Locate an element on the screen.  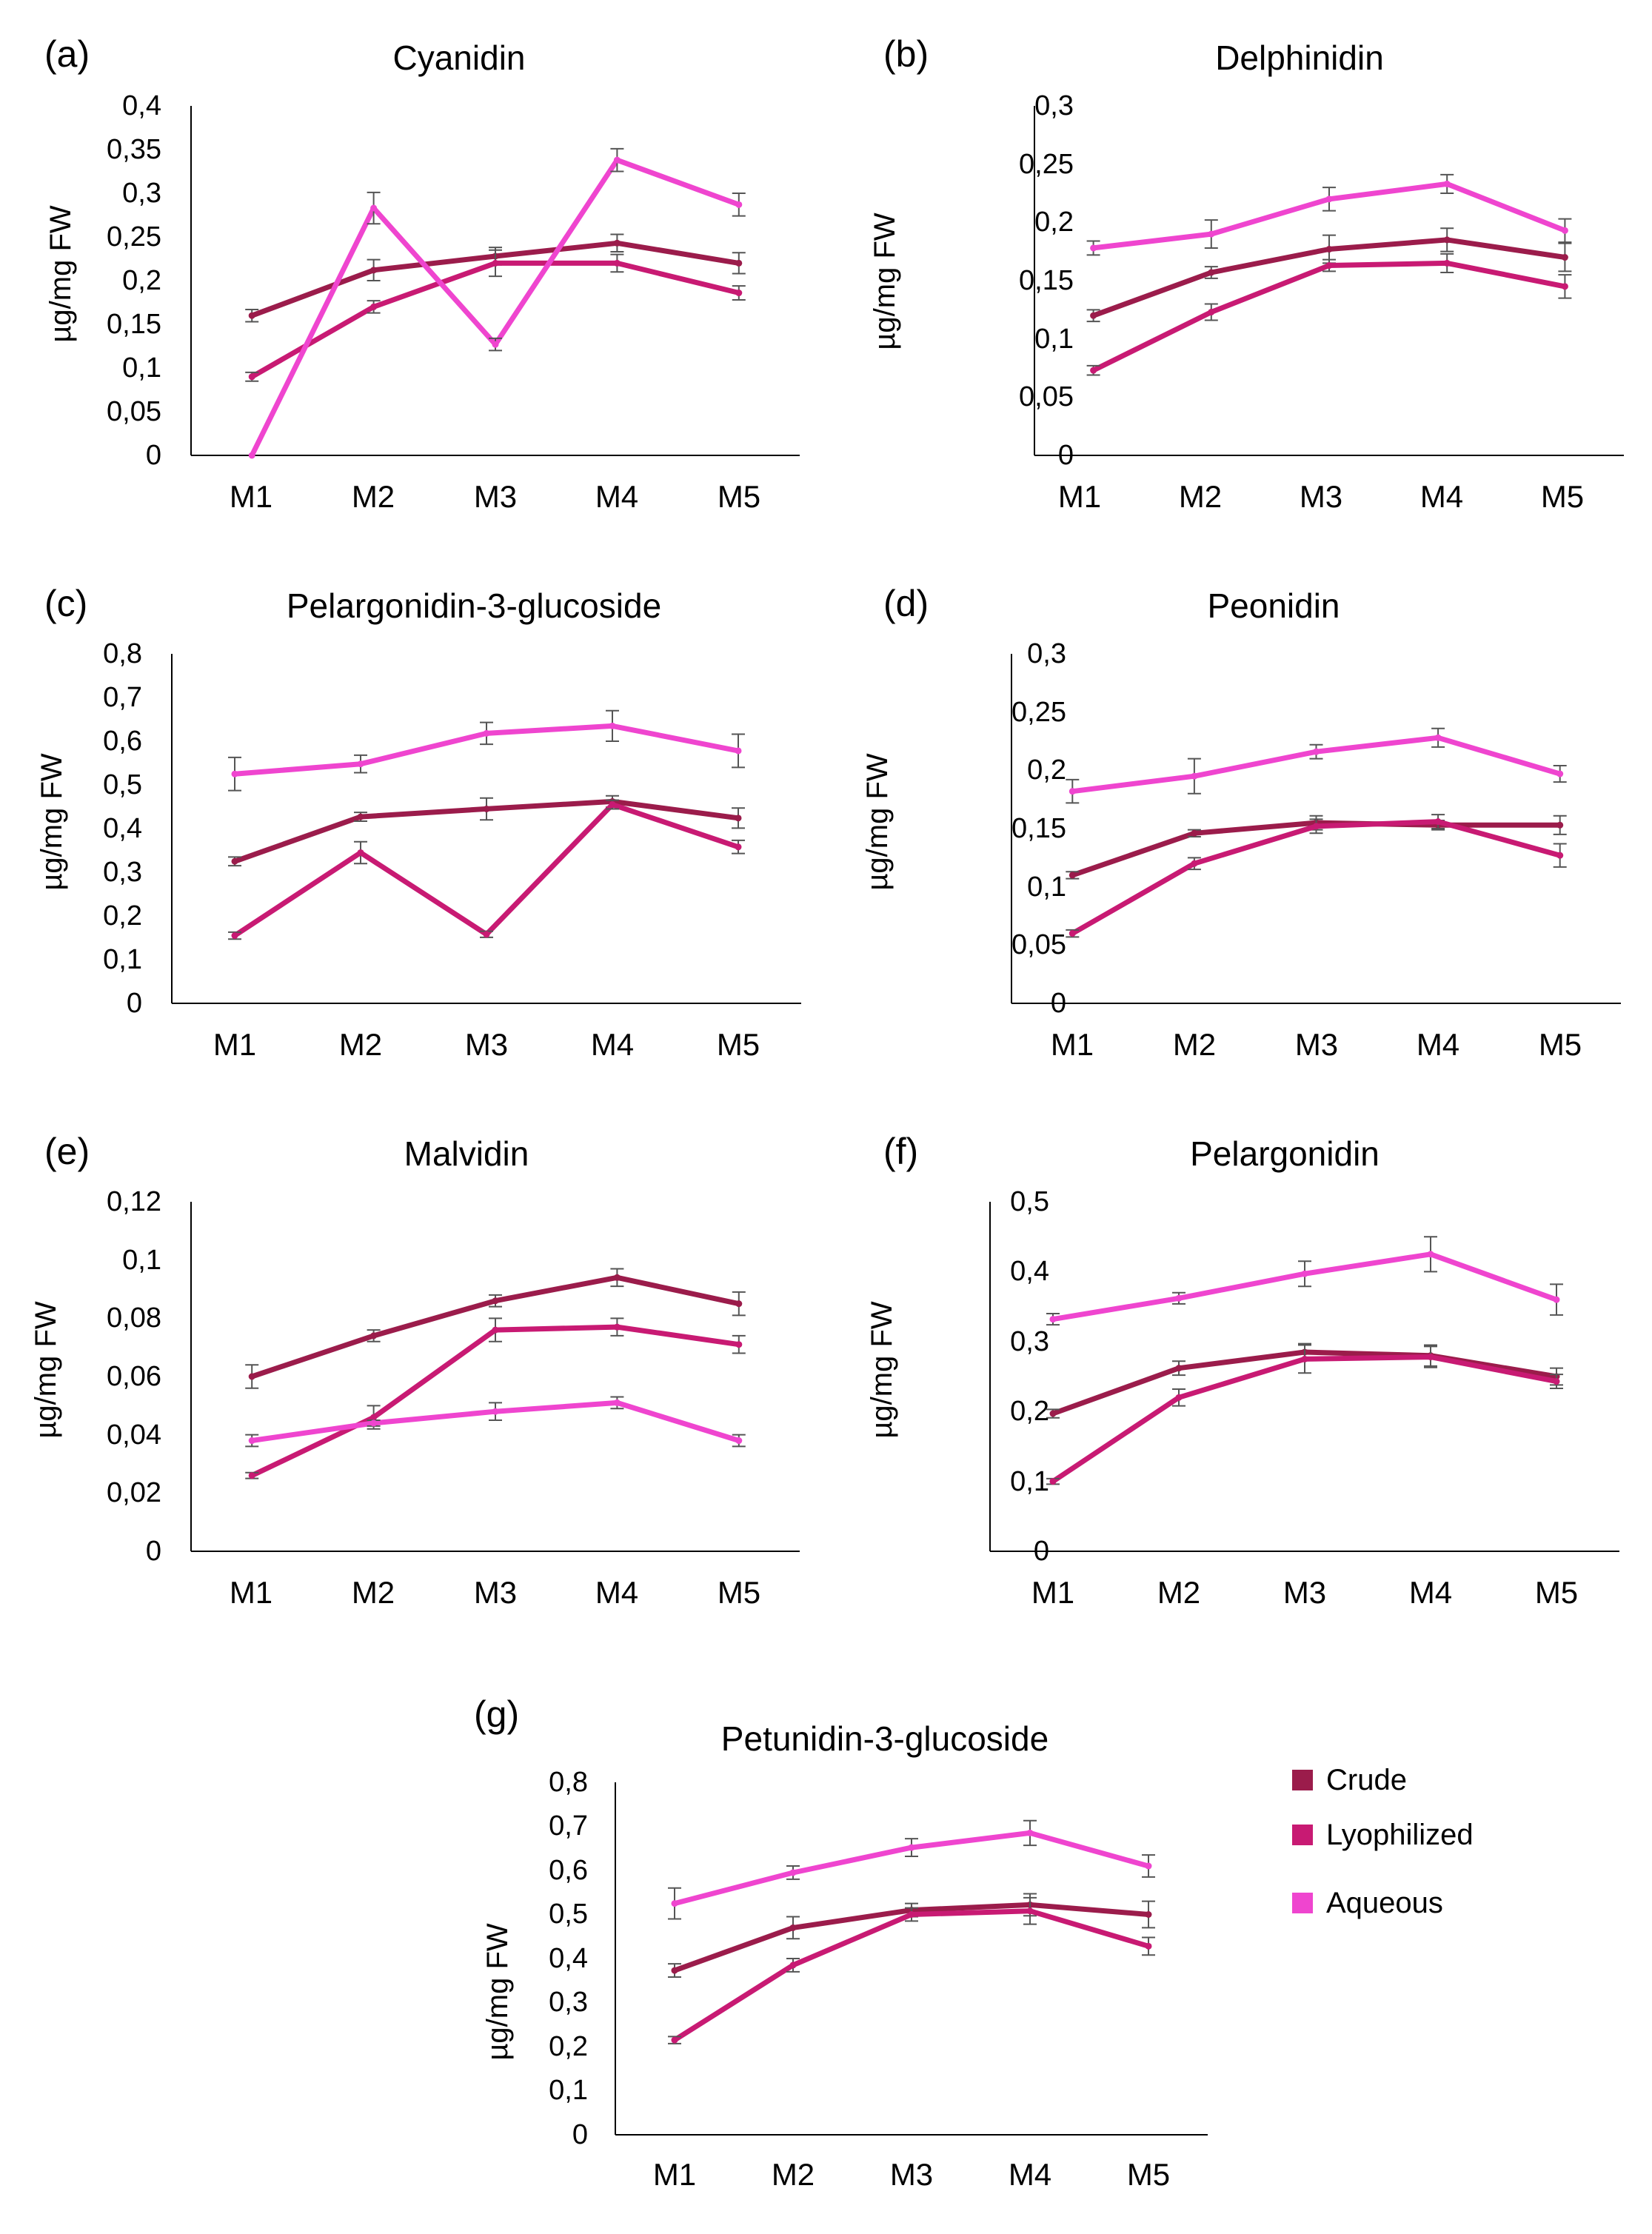
legend-label: Crude is located at coordinates (1366, 1780).